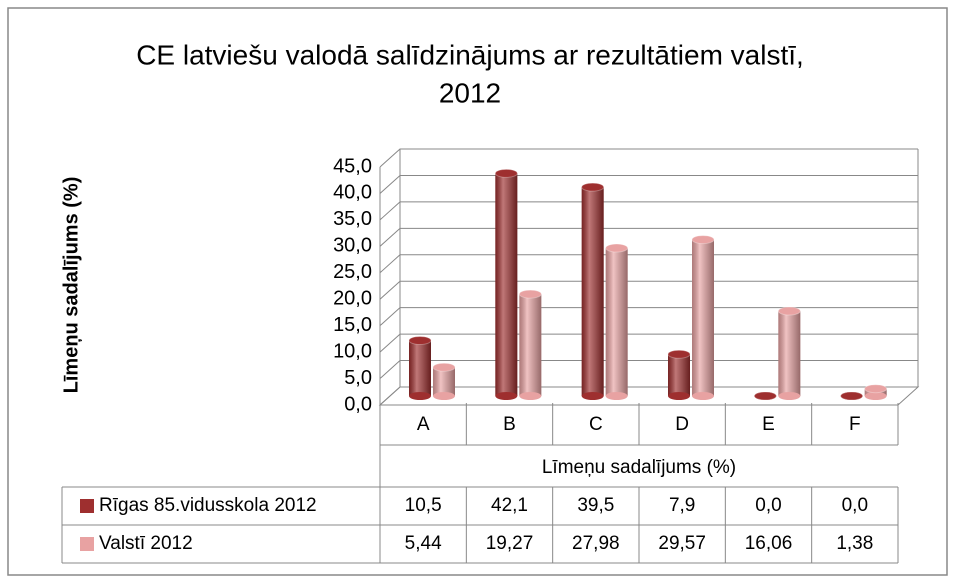 The width and height of the screenshot is (955, 583). I want to click on table-value: 10,5, so click(423, 505).